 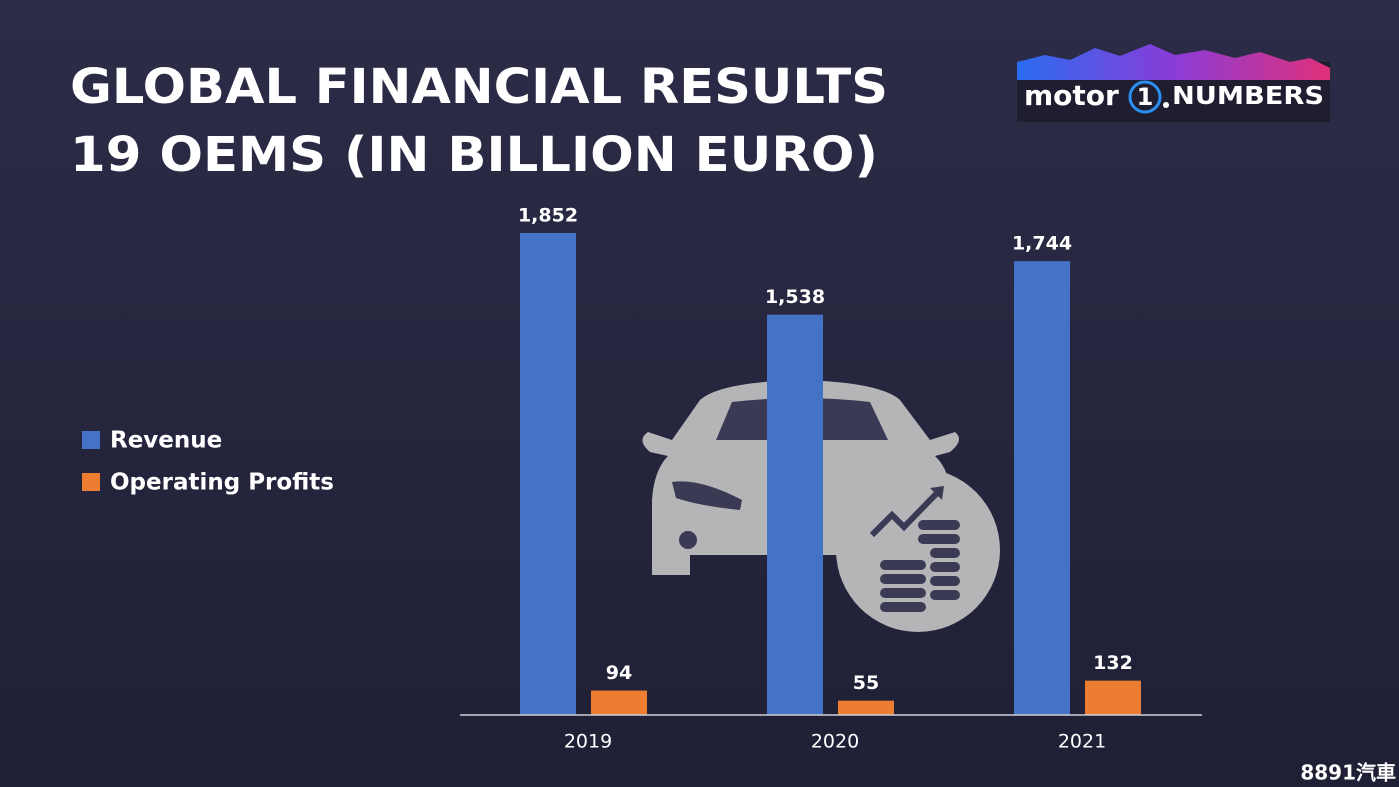 I want to click on coin-icon, so click(x=918, y=550).